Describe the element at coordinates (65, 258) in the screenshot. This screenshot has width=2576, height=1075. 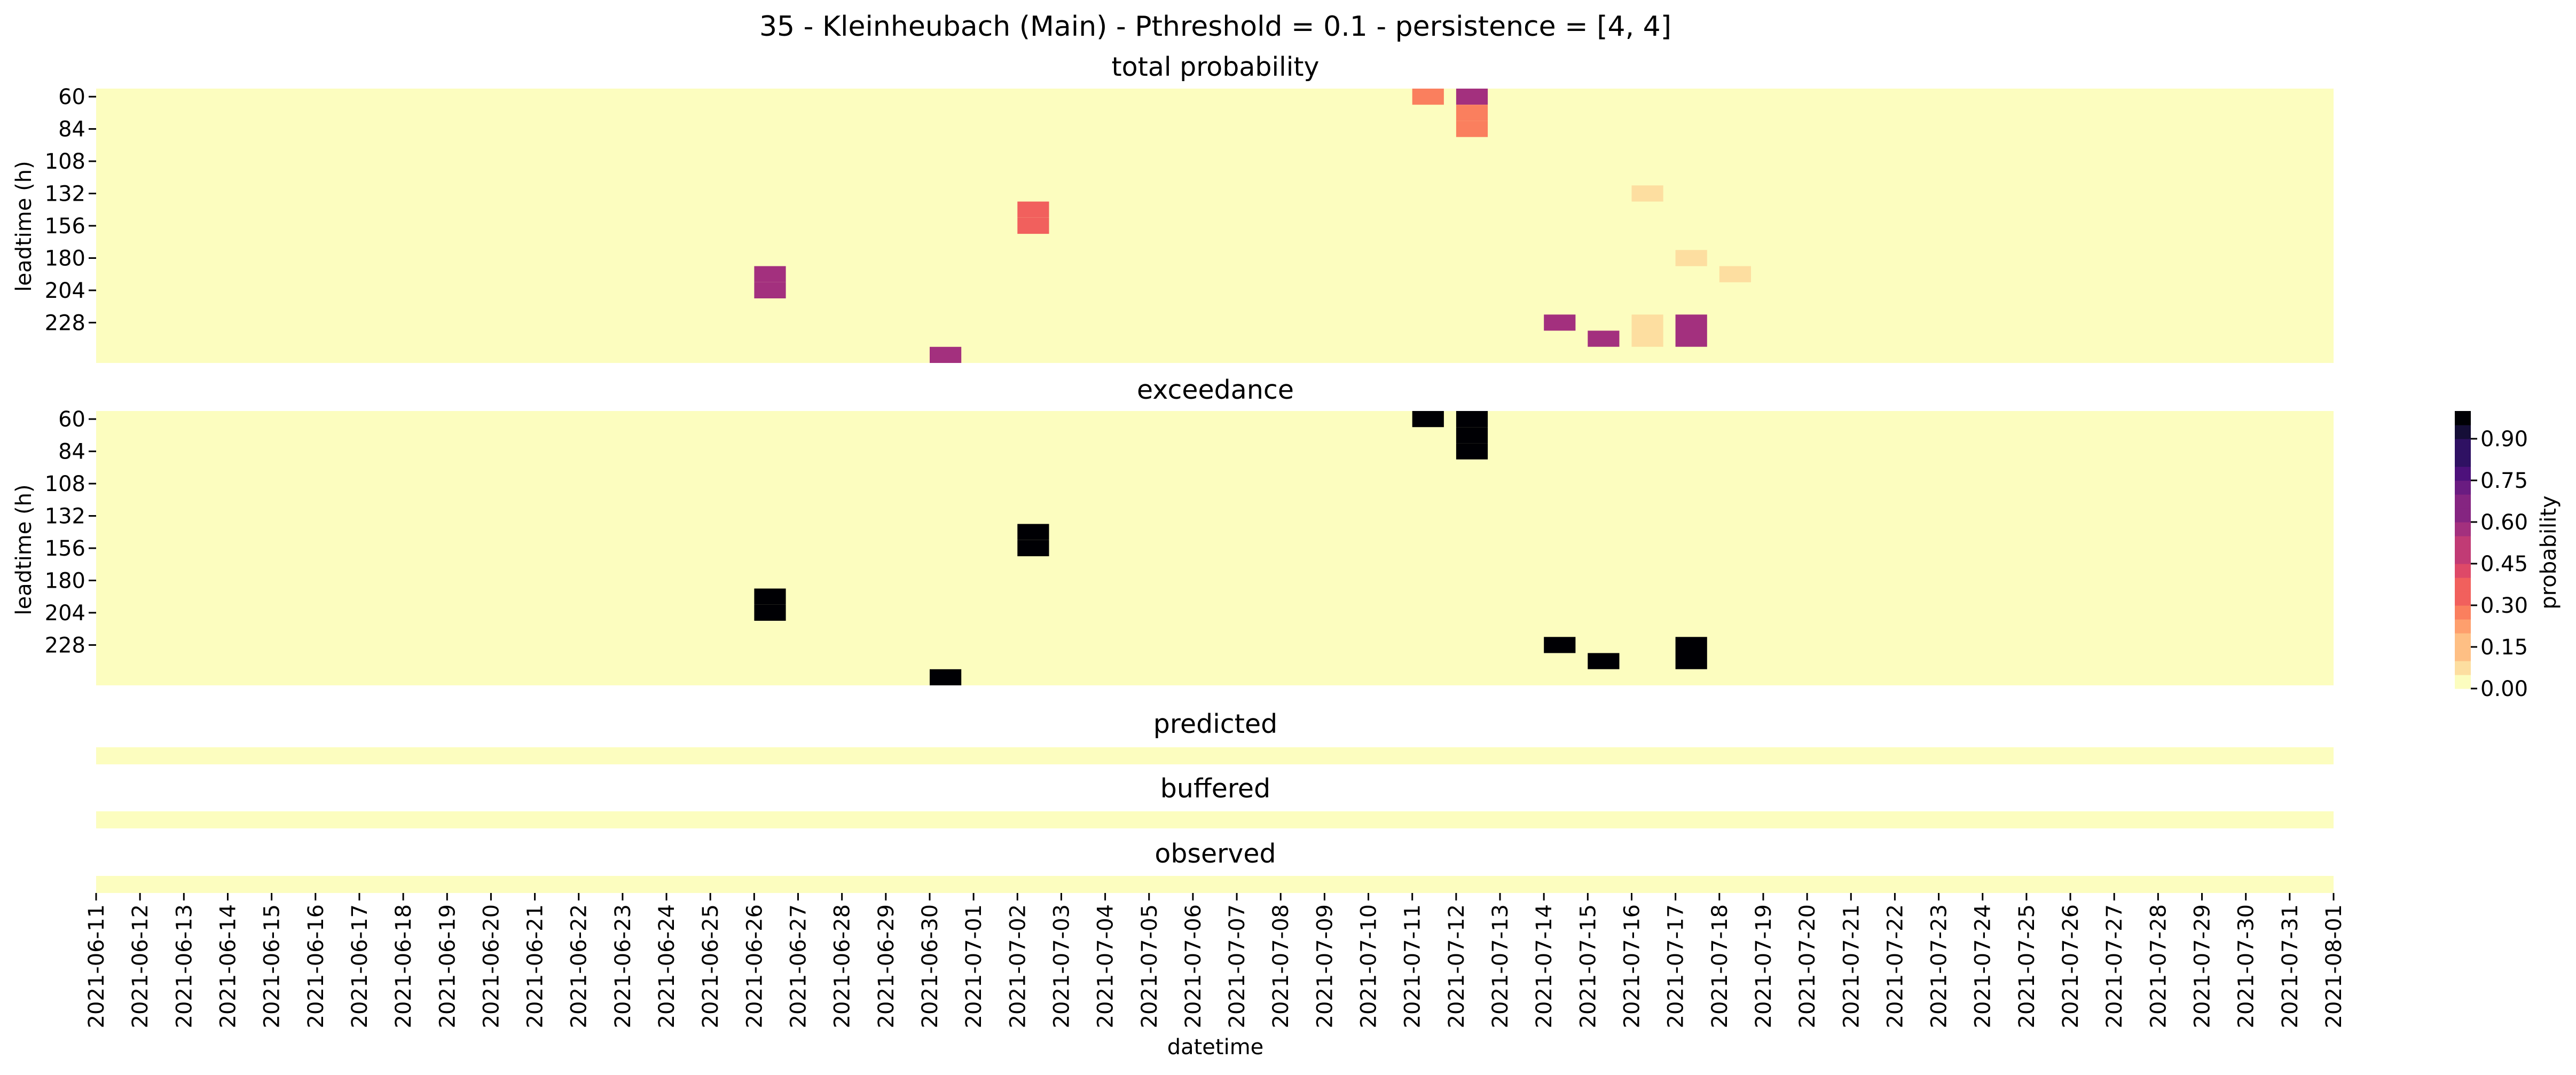
I see `y-tick-label: 180` at that location.